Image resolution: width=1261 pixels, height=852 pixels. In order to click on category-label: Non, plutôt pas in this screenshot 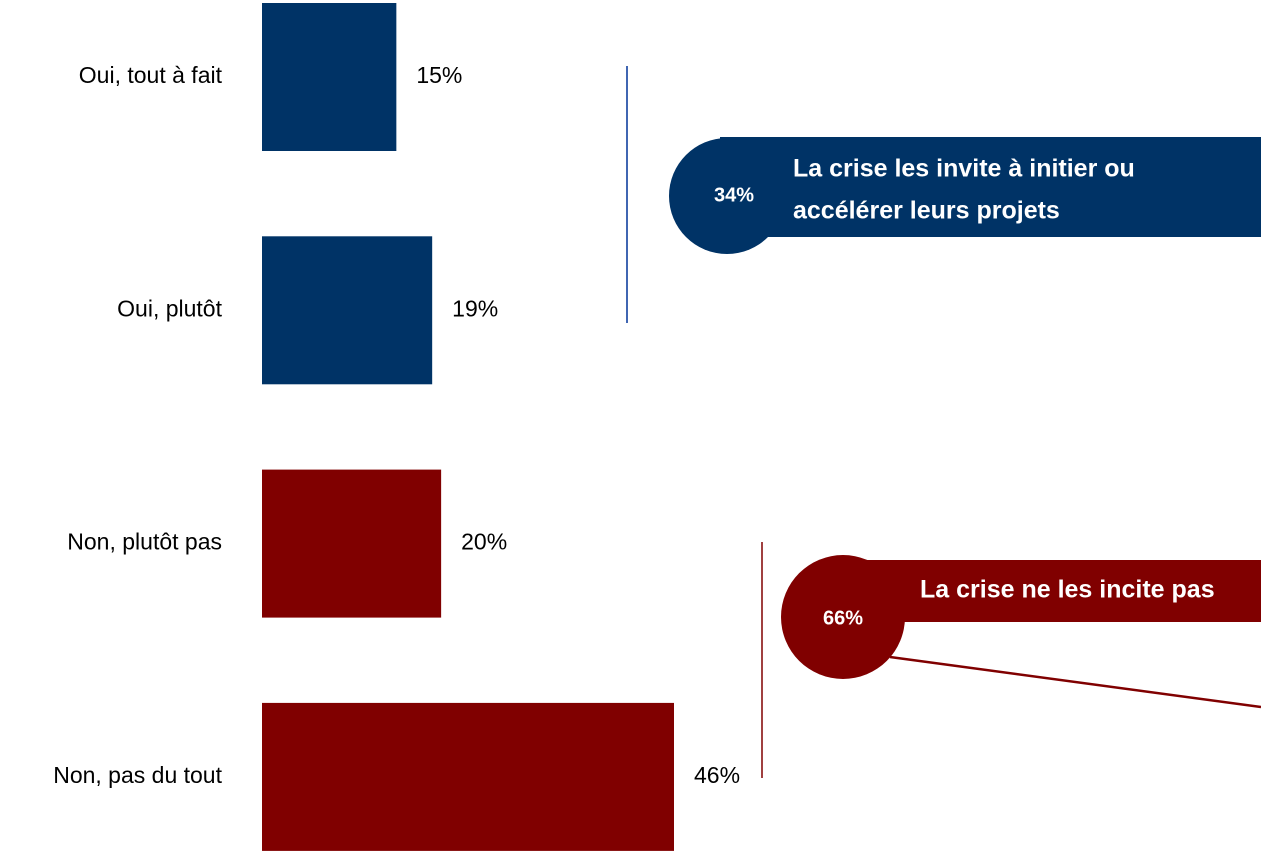, I will do `click(144, 542)`.